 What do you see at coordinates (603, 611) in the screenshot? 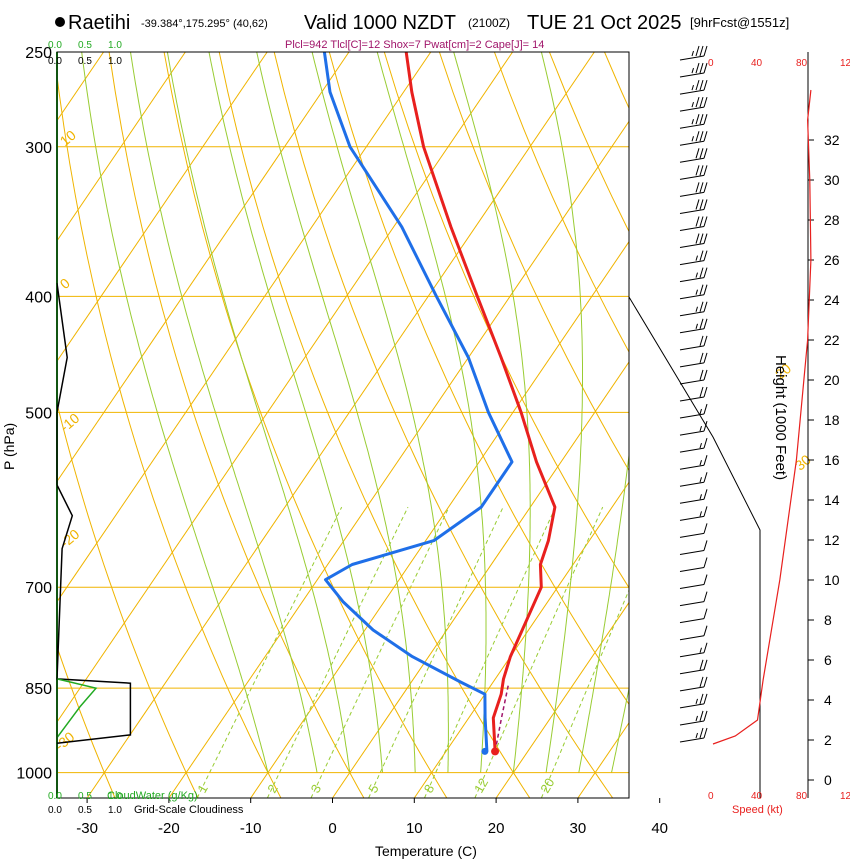
I see `moist-adiabat` at bounding box center [603, 611].